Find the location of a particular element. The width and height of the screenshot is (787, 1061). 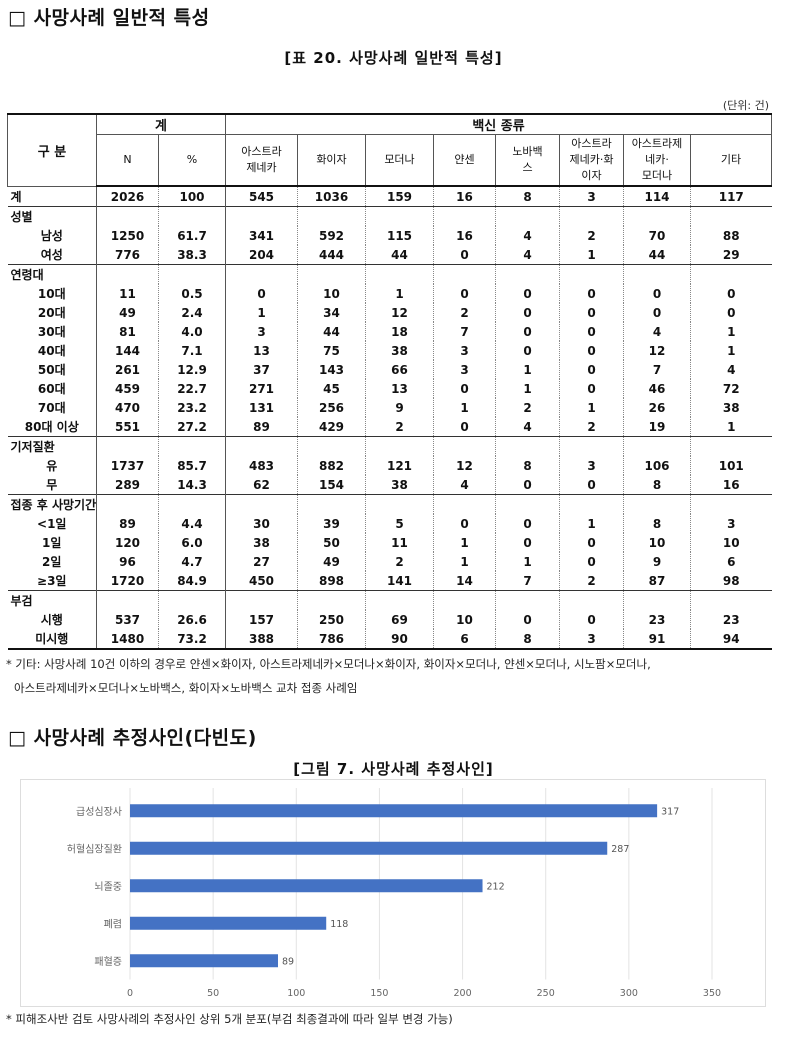

table-cell: 882 is located at coordinates (331, 465).